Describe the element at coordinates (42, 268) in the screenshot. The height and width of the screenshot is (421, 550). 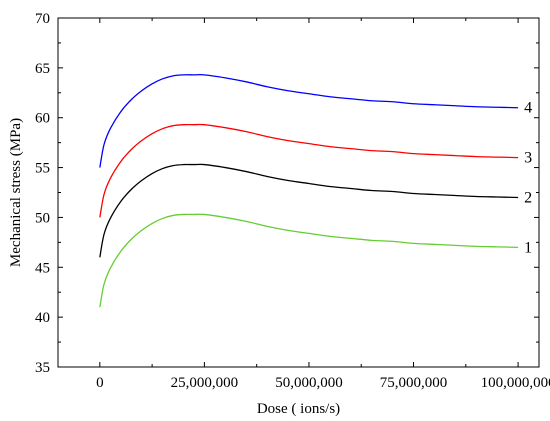
I see `y-tick-label: 45` at that location.